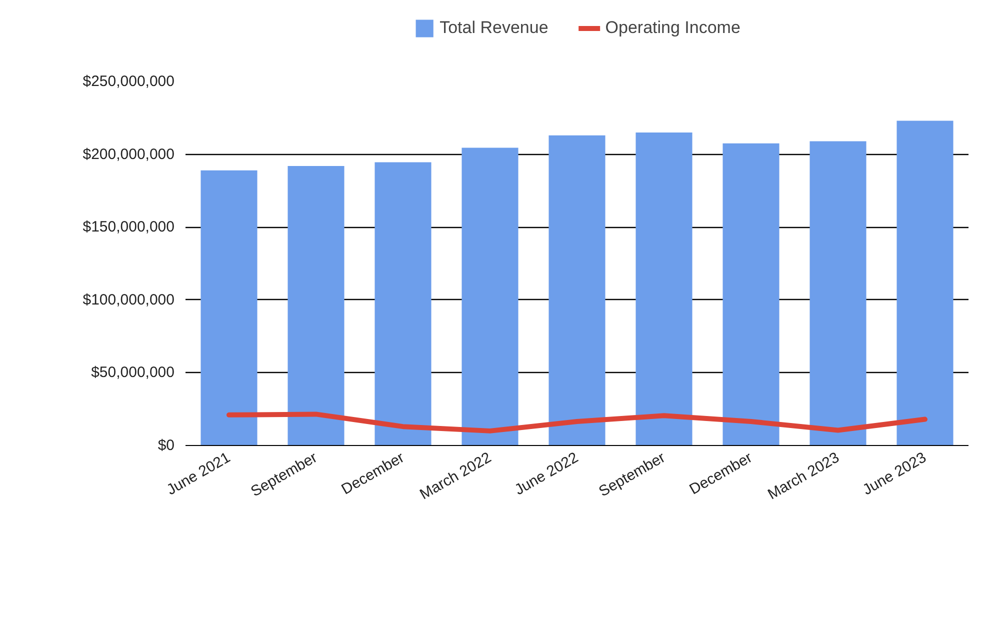 This screenshot has height=618, width=1000. Describe the element at coordinates (133, 373) in the screenshot. I see `y-tick-label: $50,000,000` at that location.